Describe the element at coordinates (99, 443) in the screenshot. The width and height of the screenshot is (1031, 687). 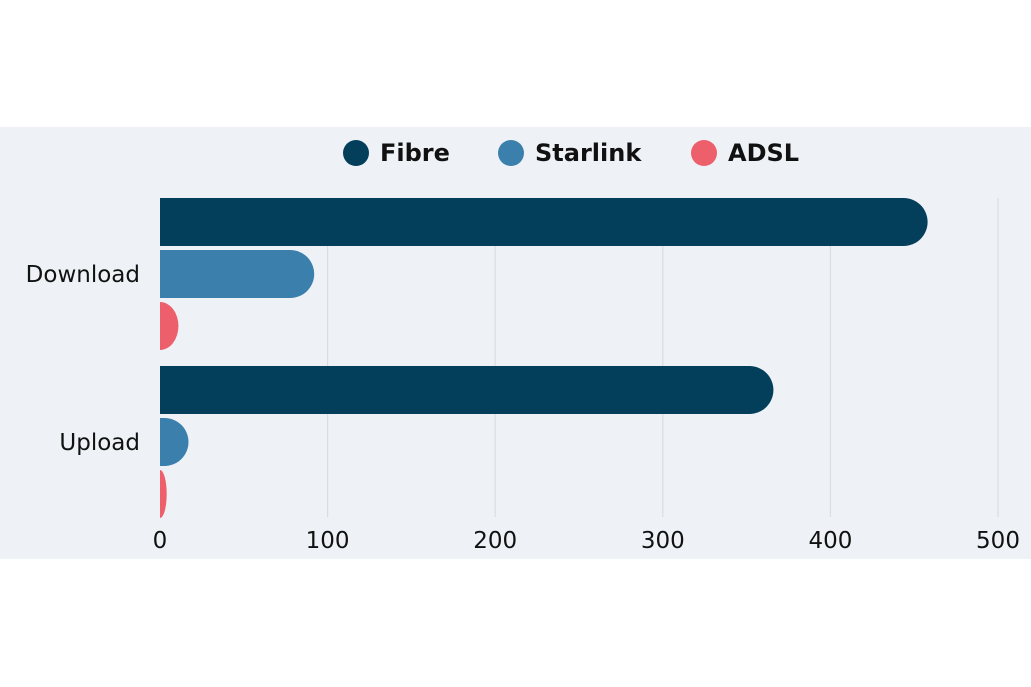
I see `category-label-upload: Upload` at that location.